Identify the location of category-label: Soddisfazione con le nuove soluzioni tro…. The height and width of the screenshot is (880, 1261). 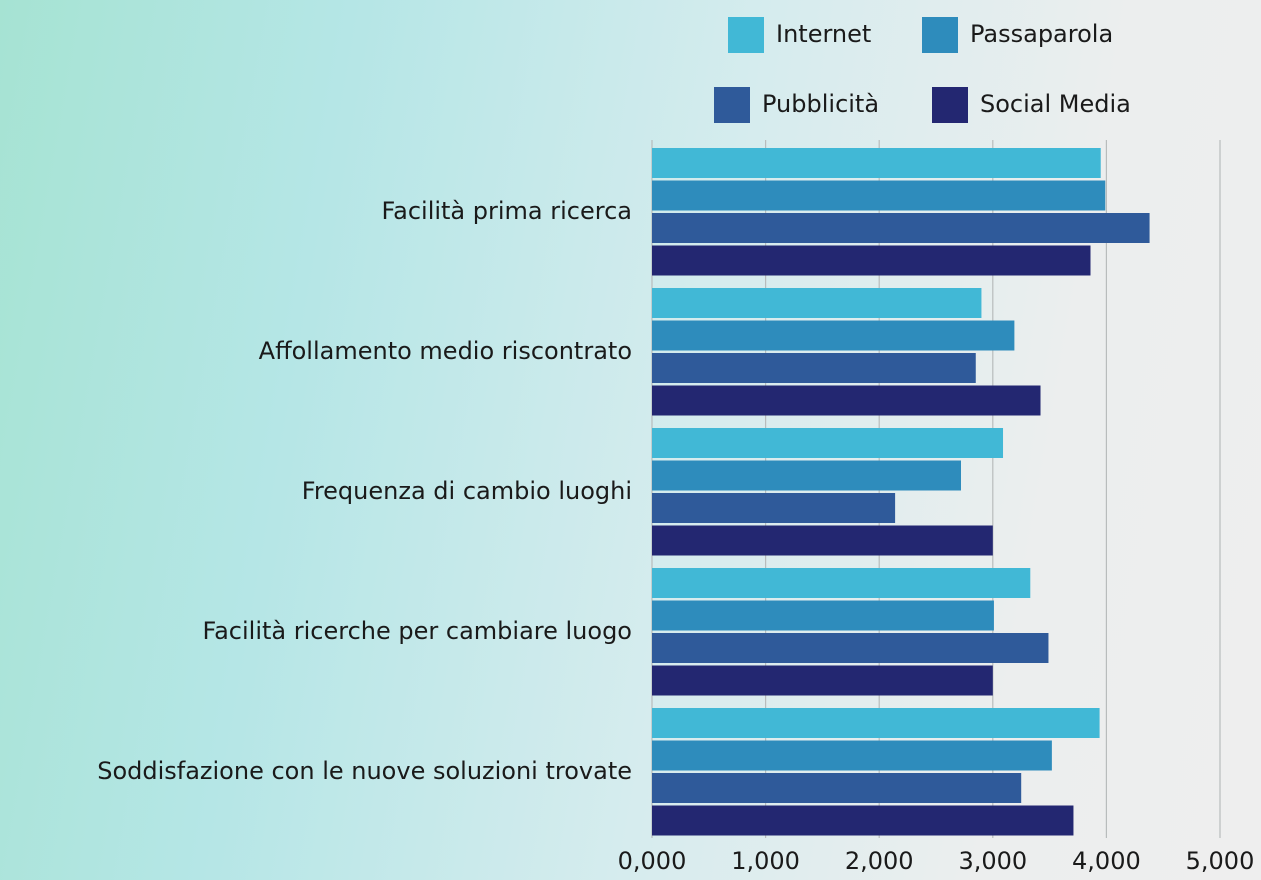
(364, 771).